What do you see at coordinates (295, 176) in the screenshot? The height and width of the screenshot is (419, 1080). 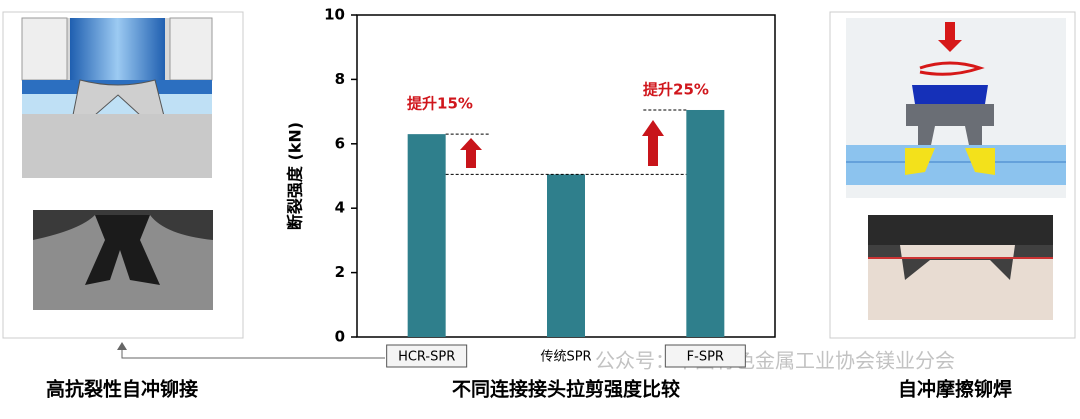 I see `y-axis-label: 断裂强度 (kN)` at bounding box center [295, 176].